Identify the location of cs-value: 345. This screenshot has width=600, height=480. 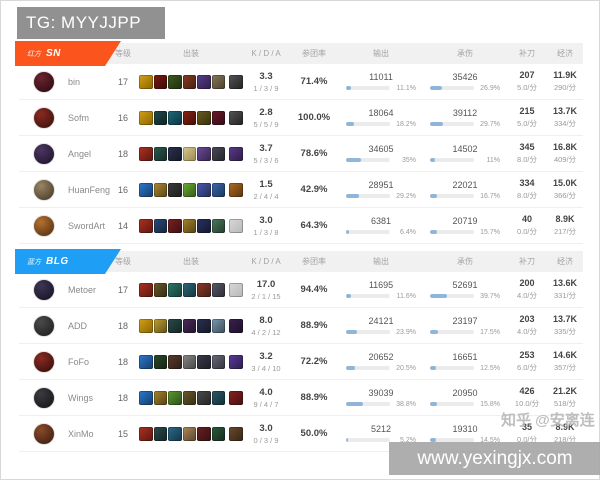
(527, 147).